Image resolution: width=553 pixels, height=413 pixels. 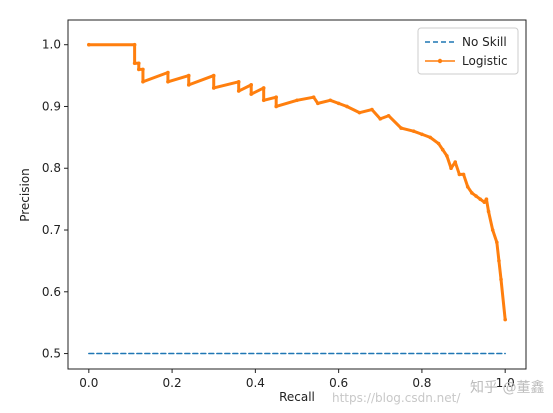 I want to click on x-axis-label: Recall, so click(x=297, y=397).